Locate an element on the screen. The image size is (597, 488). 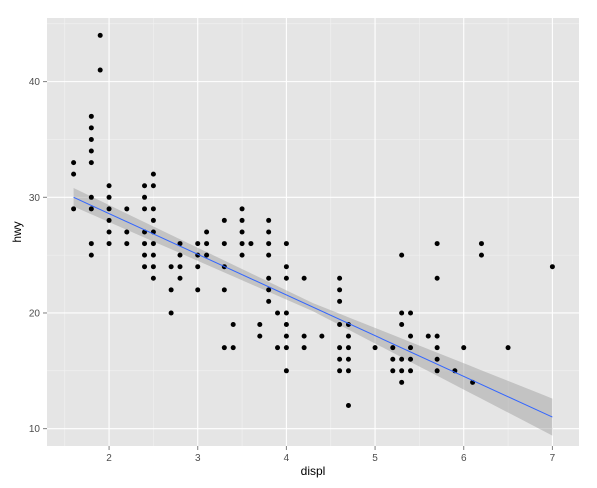
x-tick-label: 7 is located at coordinates (553, 458).